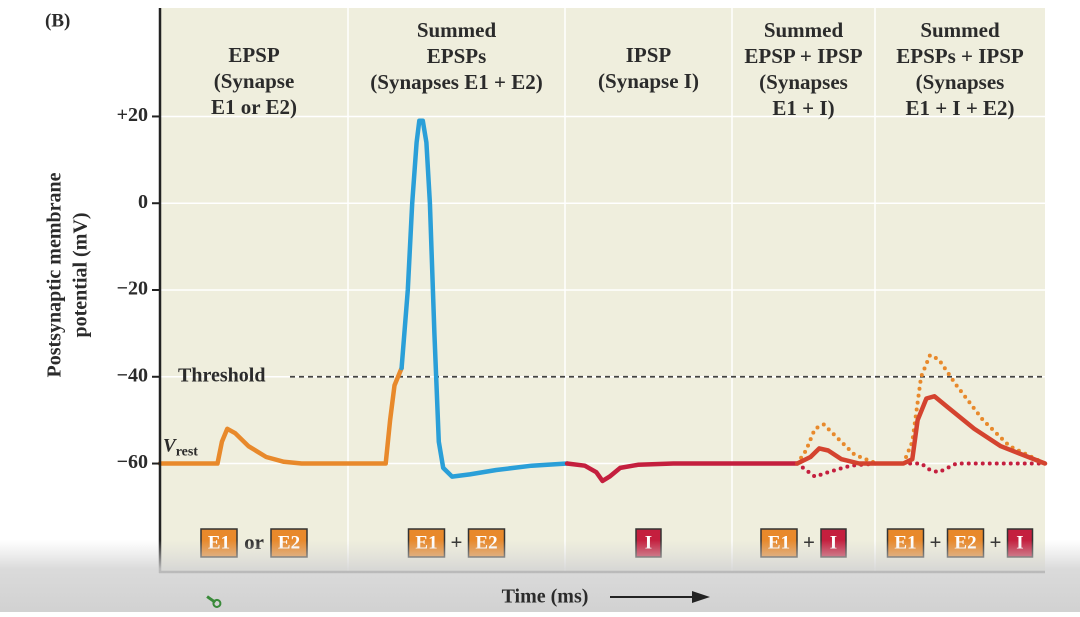 The height and width of the screenshot is (617, 1080). Describe the element at coordinates (959, 108) in the screenshot. I see `panel-title: E1 + I + E2)` at that location.